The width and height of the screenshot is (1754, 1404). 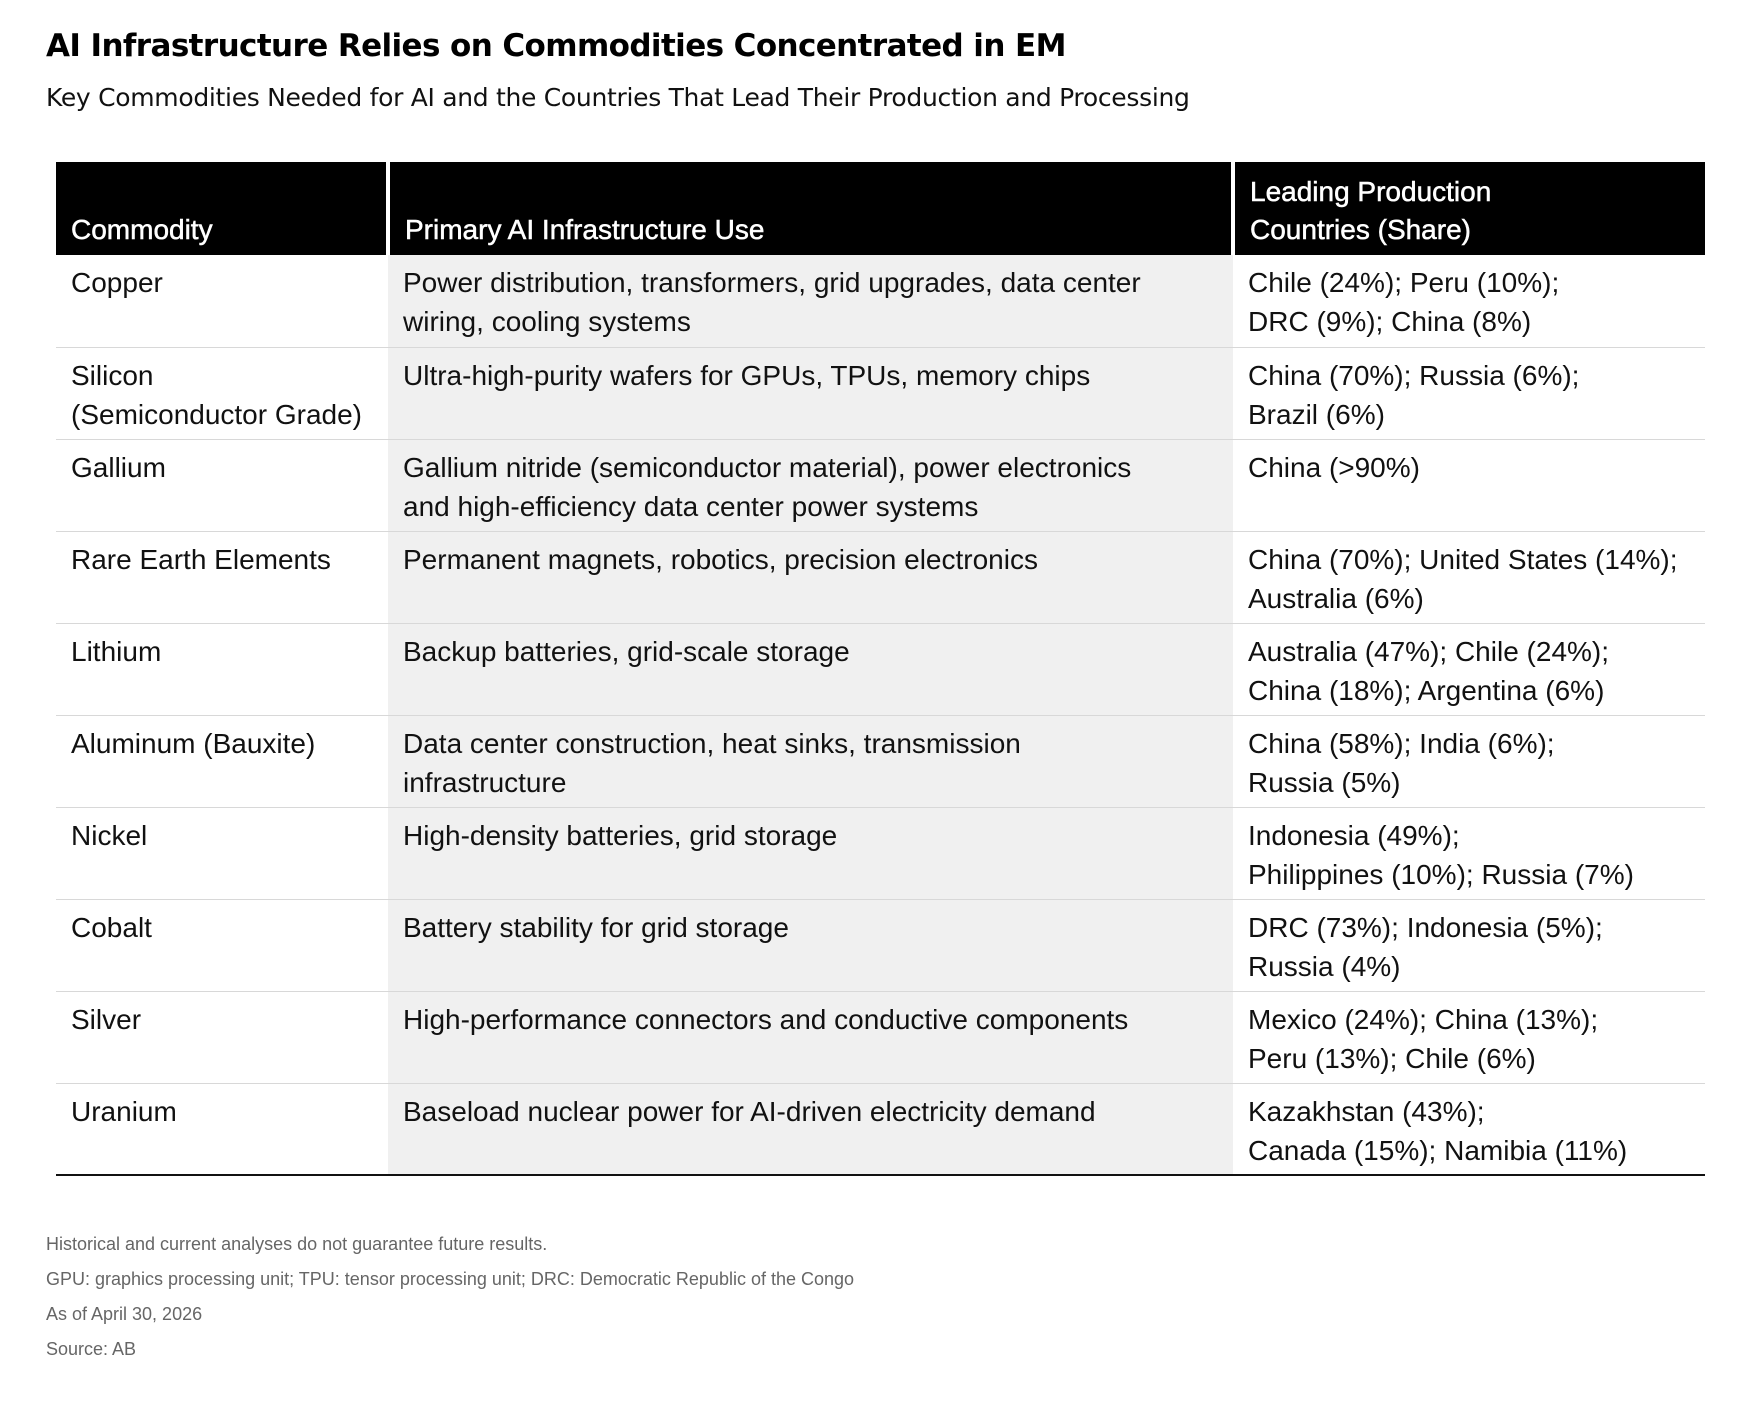 What do you see at coordinates (1354, 835) in the screenshot?
I see `countries-cell-line: Indonesia (49%);` at bounding box center [1354, 835].